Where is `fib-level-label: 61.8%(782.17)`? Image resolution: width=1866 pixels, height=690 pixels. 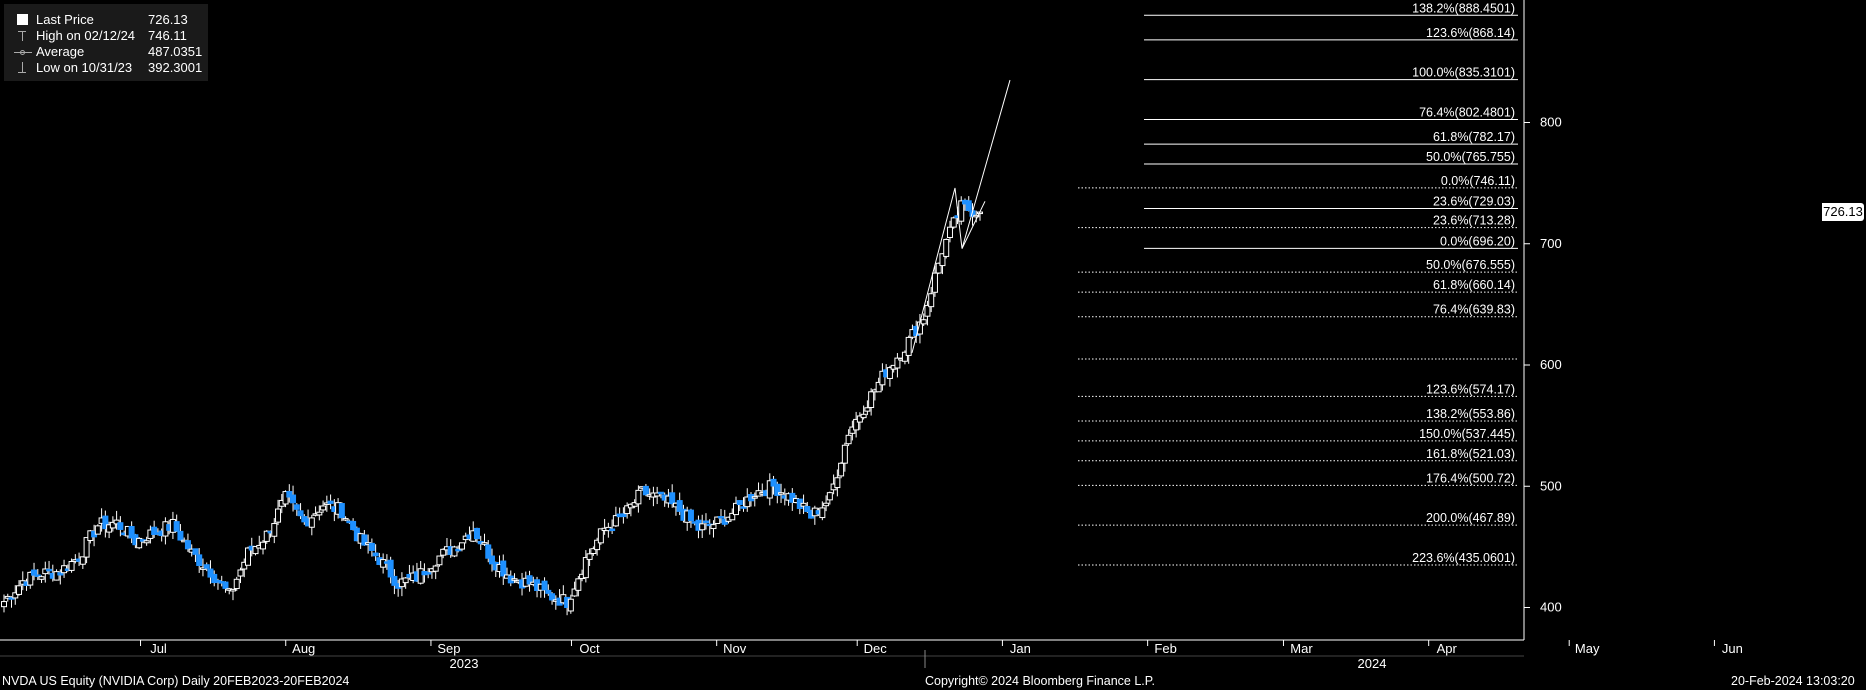
fib-level-label: 61.8%(782.17) is located at coordinates (1474, 137).